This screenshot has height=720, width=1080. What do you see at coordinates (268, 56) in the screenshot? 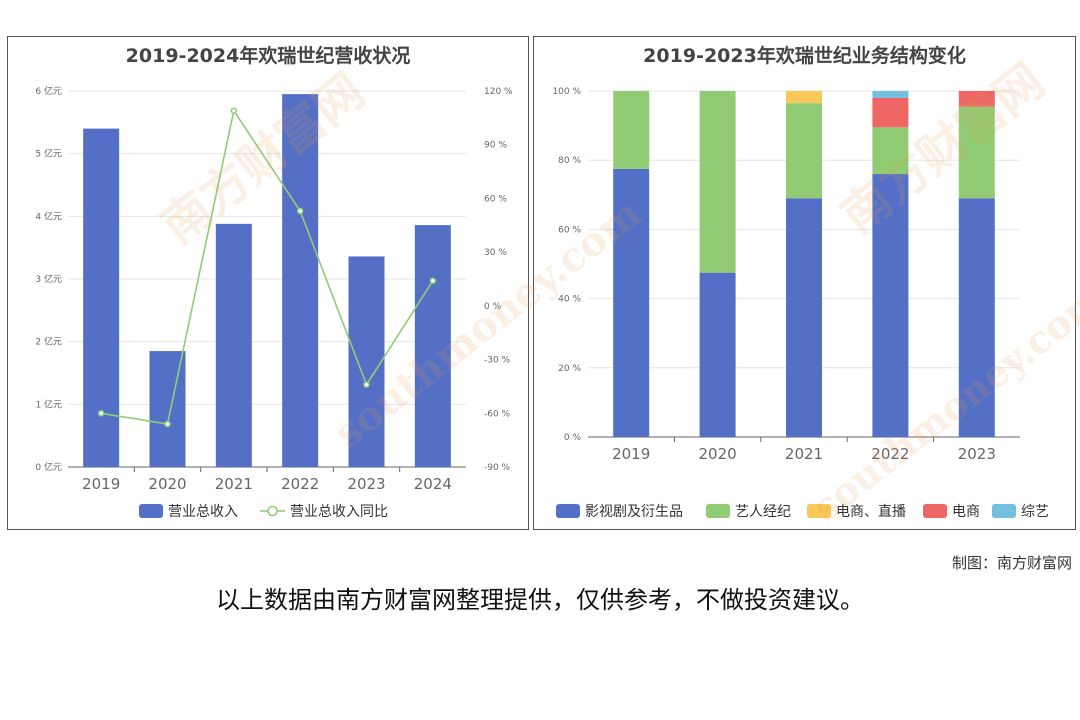
I see `revenue-chart-title: 2019-2024年欢瑞世纪营收状况` at bounding box center [268, 56].